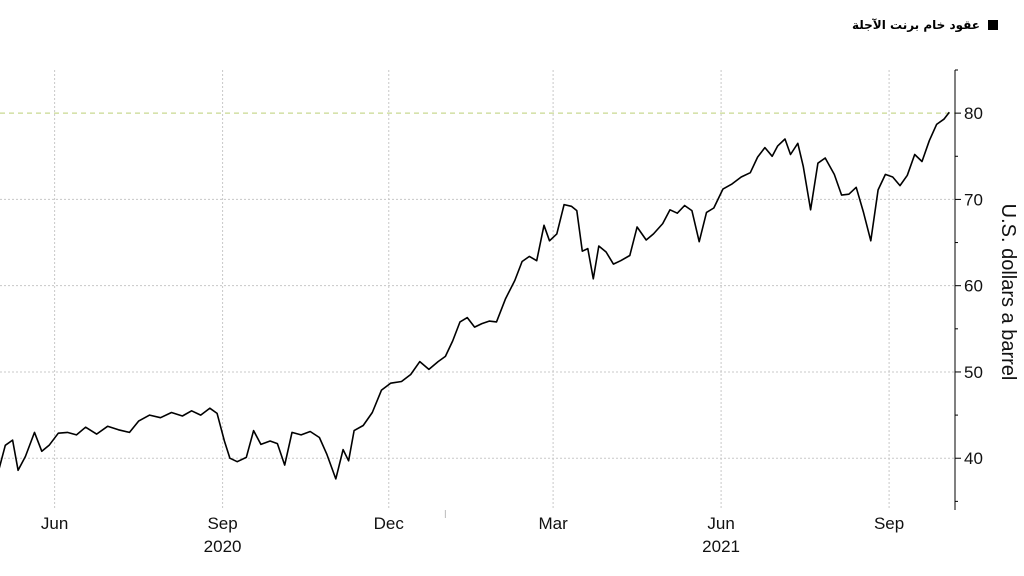 The height and width of the screenshot is (576, 1024). Describe the element at coordinates (993, 25) in the screenshot. I see `legend-swatch` at that location.